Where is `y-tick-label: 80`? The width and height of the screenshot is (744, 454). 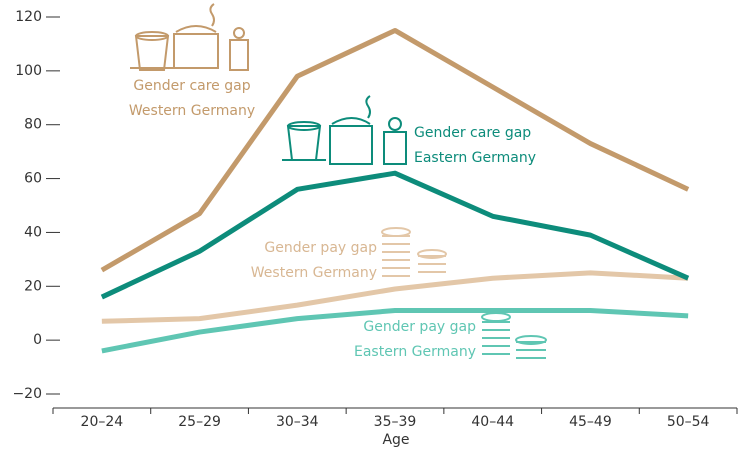
y-tick-label: 80 is located at coordinates (33, 125).